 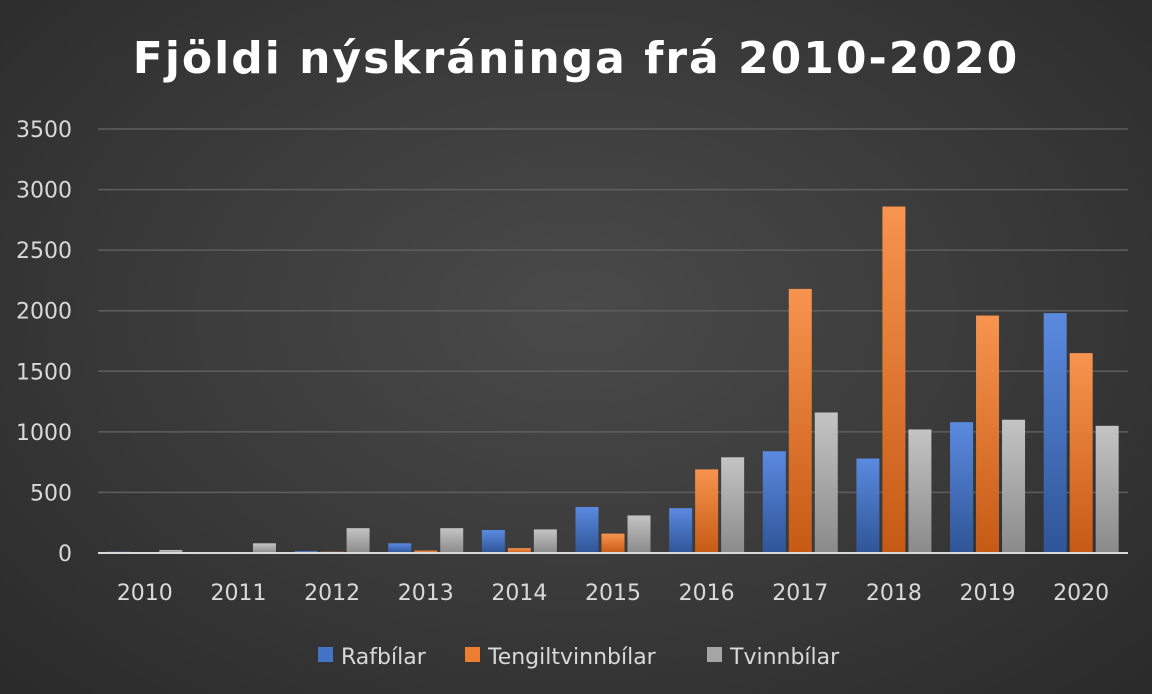 I want to click on y-tick-label: 1500, so click(x=44, y=372).